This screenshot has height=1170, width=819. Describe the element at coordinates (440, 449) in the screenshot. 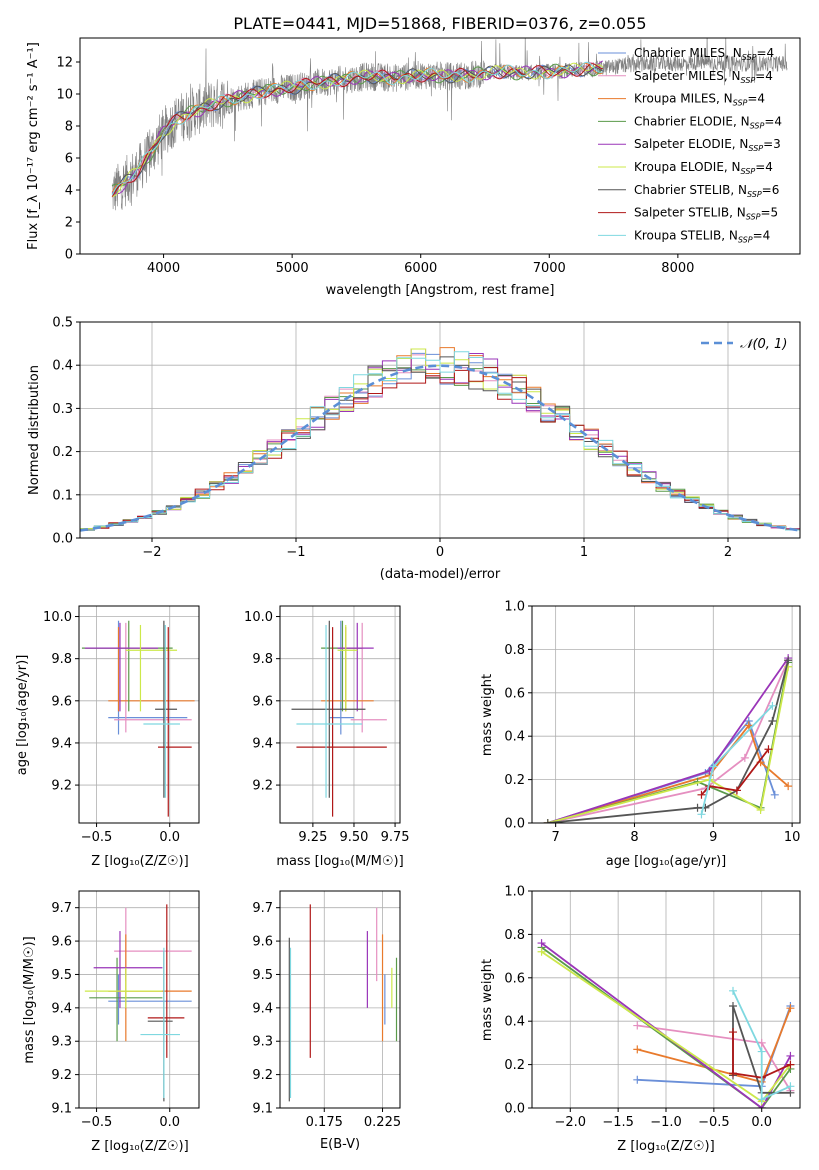

I see `residual-histogram` at that location.